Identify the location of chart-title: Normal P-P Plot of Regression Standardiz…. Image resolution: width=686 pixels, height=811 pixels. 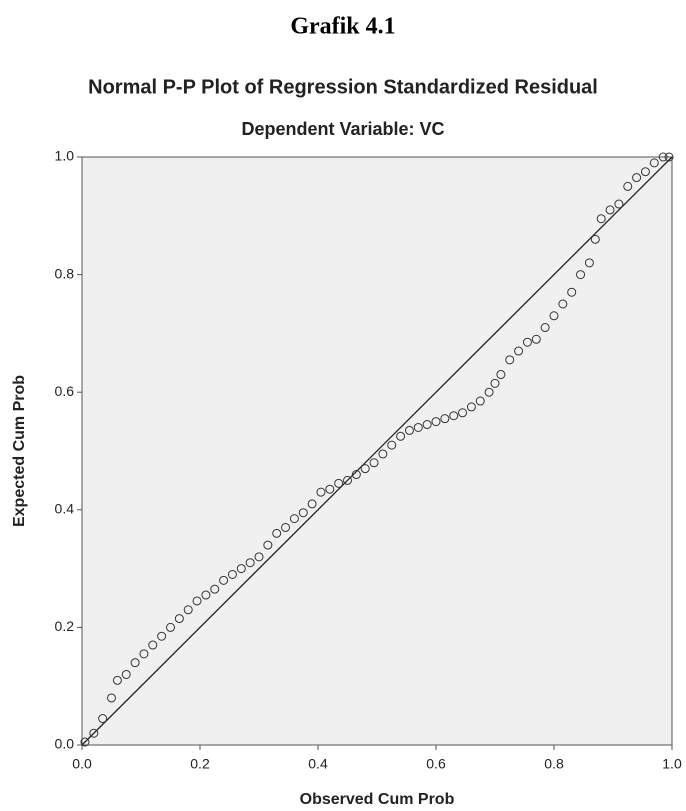
(343, 87).